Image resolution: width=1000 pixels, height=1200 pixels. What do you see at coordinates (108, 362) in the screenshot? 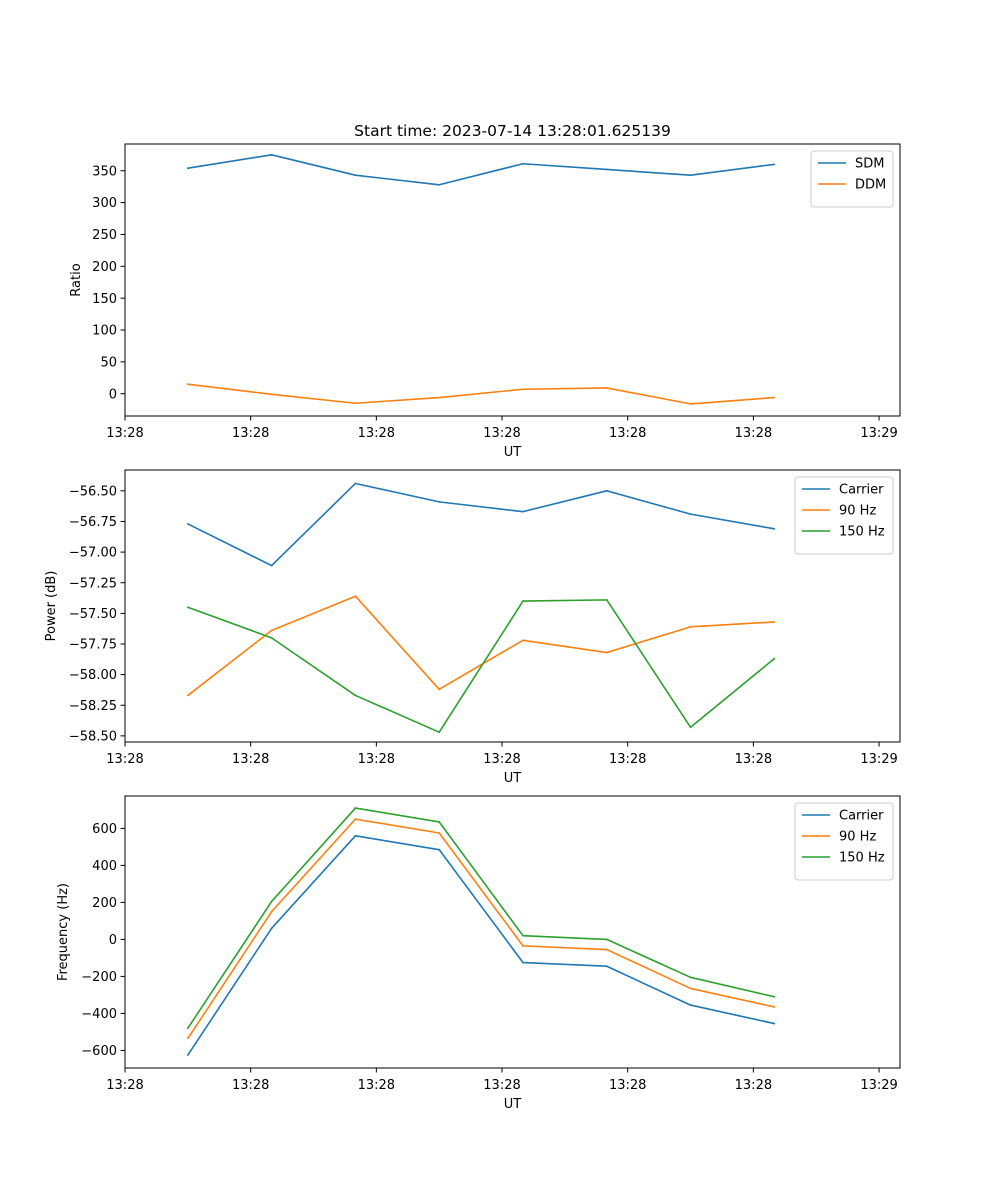
I see `y-tick-label: 50` at bounding box center [108, 362].